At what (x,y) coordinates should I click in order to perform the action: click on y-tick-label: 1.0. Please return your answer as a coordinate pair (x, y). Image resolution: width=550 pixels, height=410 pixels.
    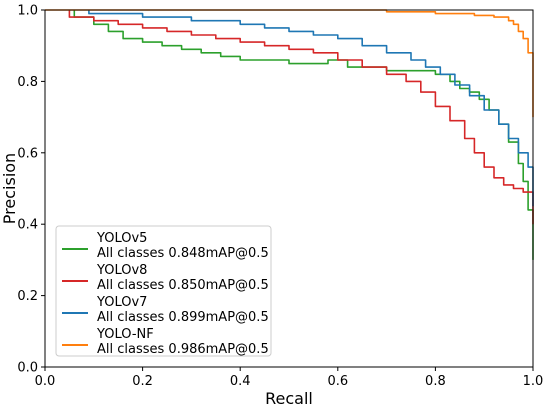
    Looking at the image, I should click on (27, 11).